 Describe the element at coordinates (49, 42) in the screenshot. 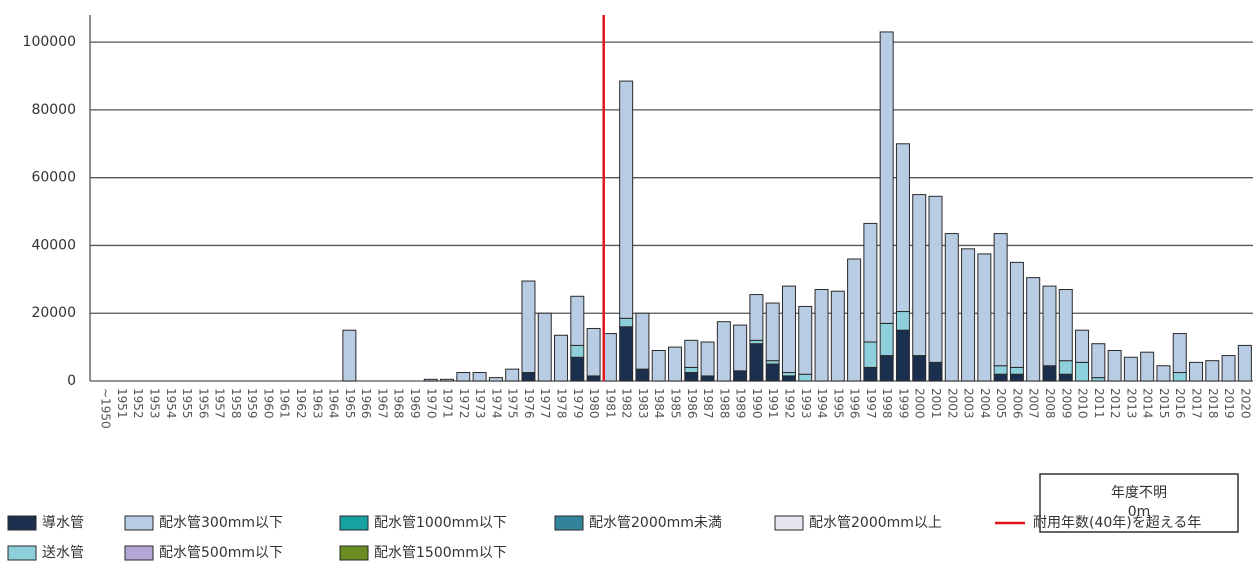

I see `y-tick-label: 100000` at that location.